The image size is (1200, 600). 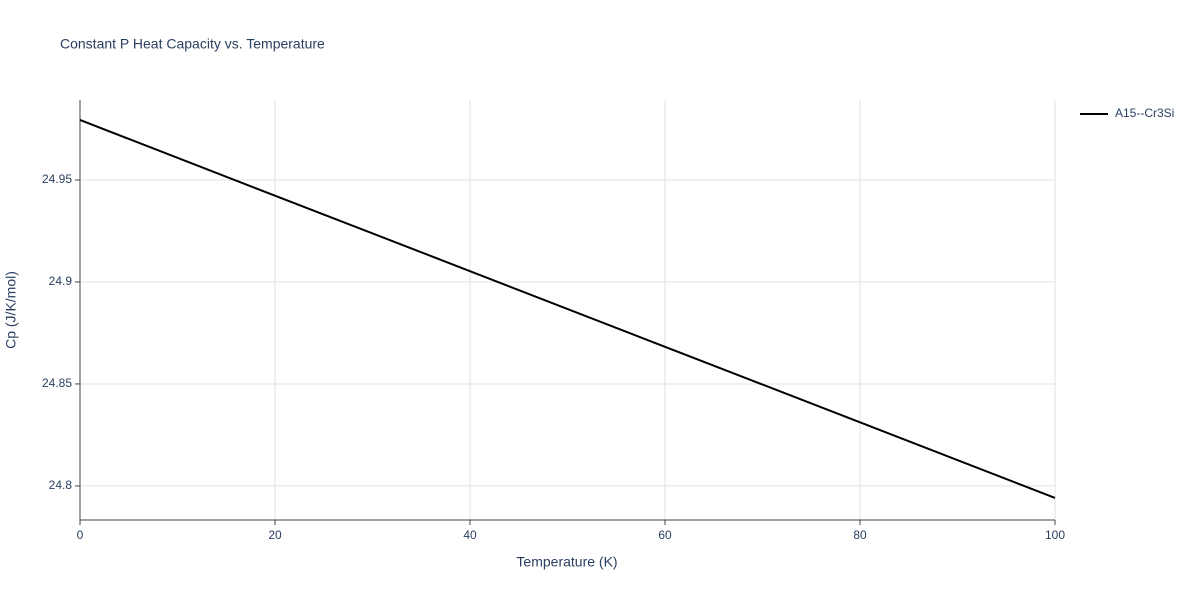 What do you see at coordinates (470, 535) in the screenshot?
I see `x-tick-label: 40` at bounding box center [470, 535].